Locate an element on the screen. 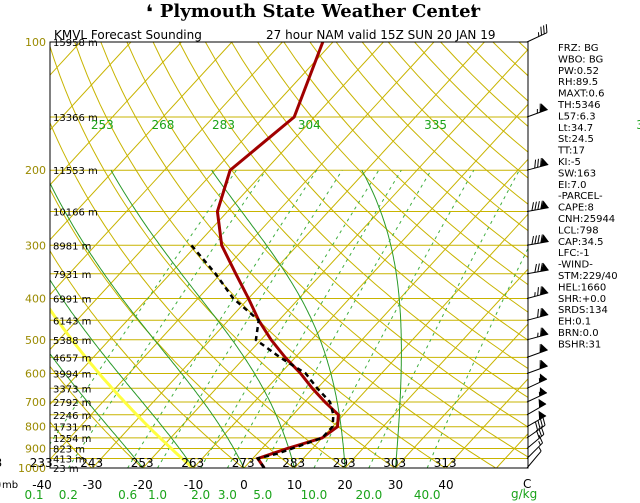 This screenshot has width=640, height=503. pressure-label: 400 is located at coordinates (35, 298).